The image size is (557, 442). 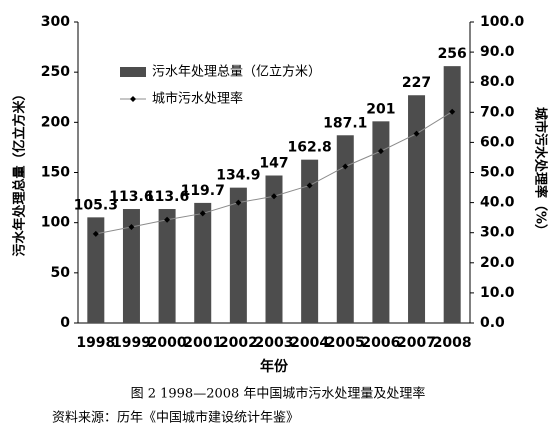 I want to click on data-label: 227, so click(x=416, y=83).